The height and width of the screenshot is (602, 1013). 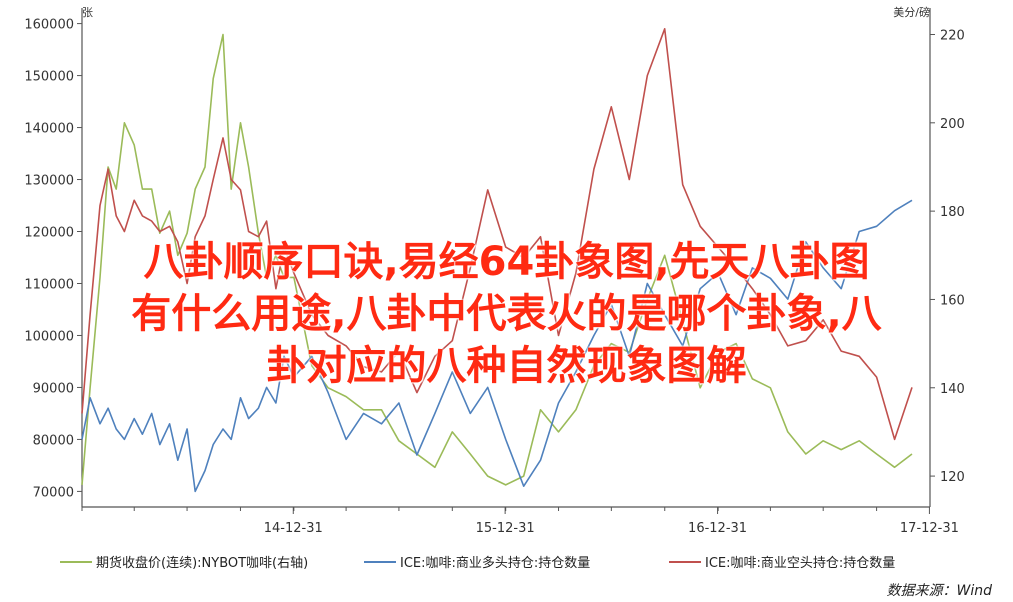 What do you see at coordinates (49, 336) in the screenshot?
I see `left-tick-label: 100000` at bounding box center [49, 336].